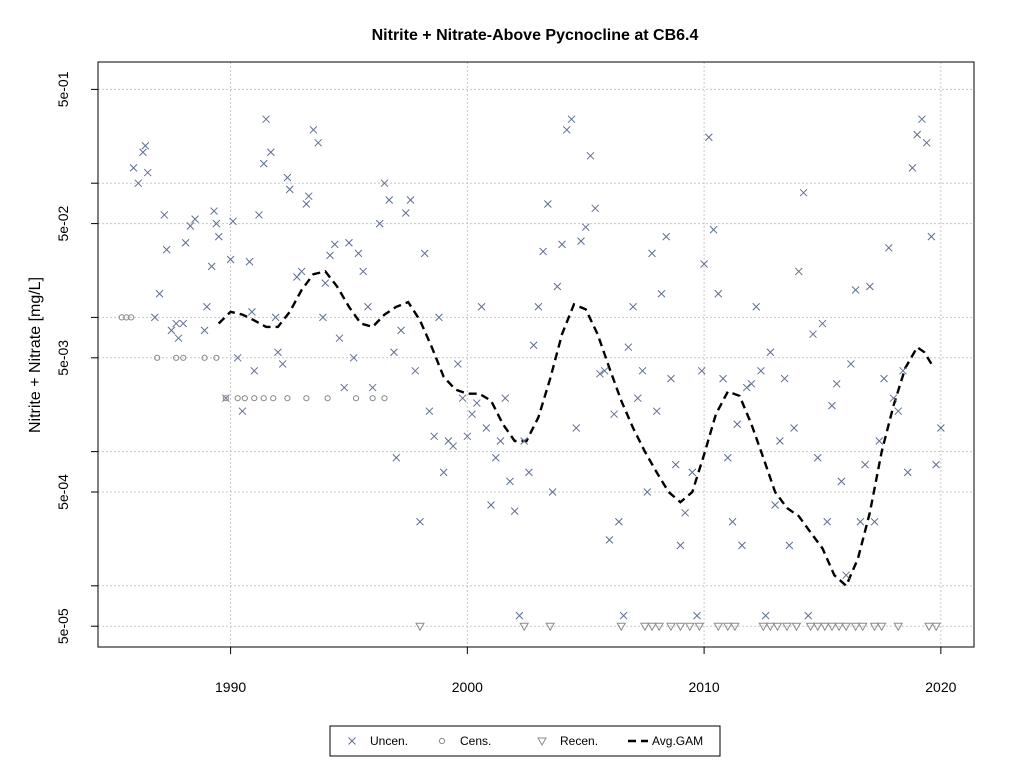 This screenshot has height=768, width=1024. I want to click on x-tick-label: 2020, so click(940, 687).